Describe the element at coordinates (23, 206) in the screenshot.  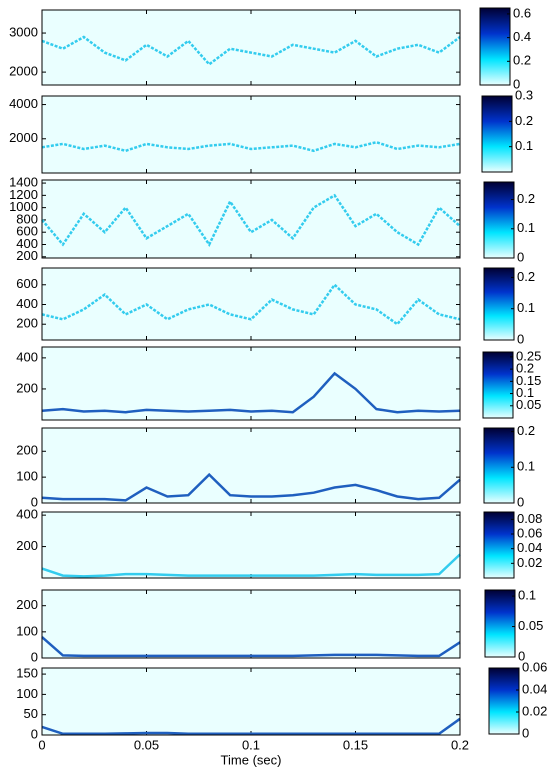
I see `y-tick-label: 1000` at that location.